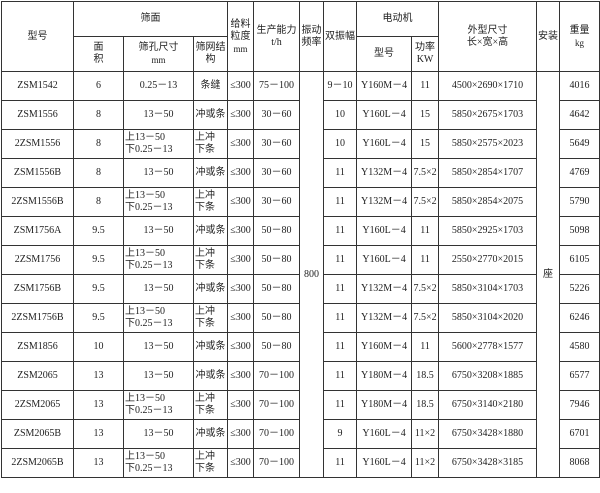 The height and width of the screenshot is (493, 600). I want to click on header-cell: 筛网结构, so click(210, 54).